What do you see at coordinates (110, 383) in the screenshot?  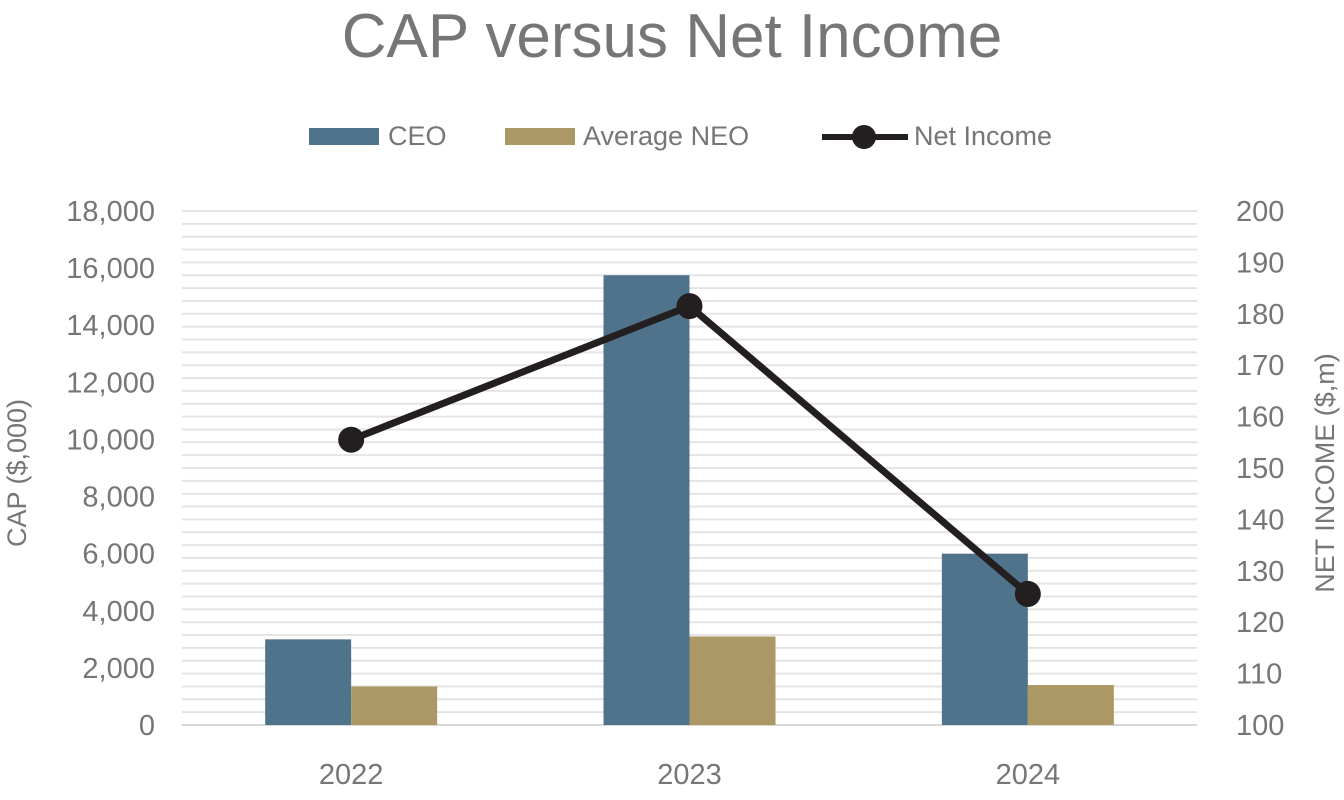 I see `y-tick-label: 12,000` at bounding box center [110, 383].